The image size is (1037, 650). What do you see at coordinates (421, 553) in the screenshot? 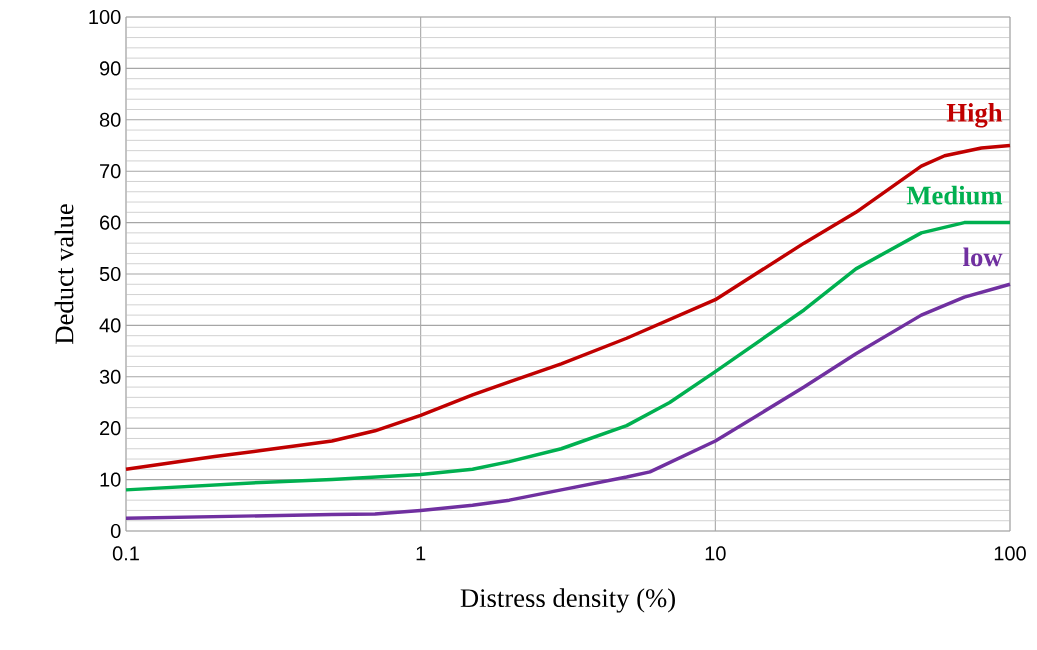
I see `x-tick-label: 1` at bounding box center [421, 553].